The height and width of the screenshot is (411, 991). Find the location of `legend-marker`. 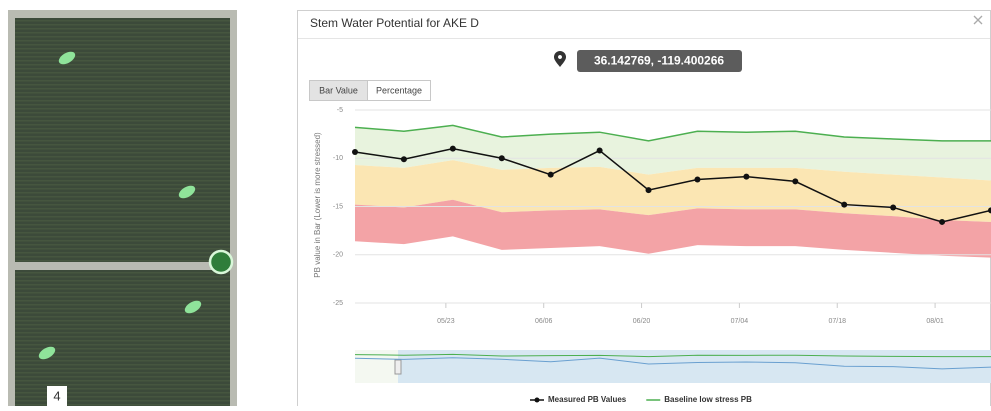

legend-marker is located at coordinates (537, 400).